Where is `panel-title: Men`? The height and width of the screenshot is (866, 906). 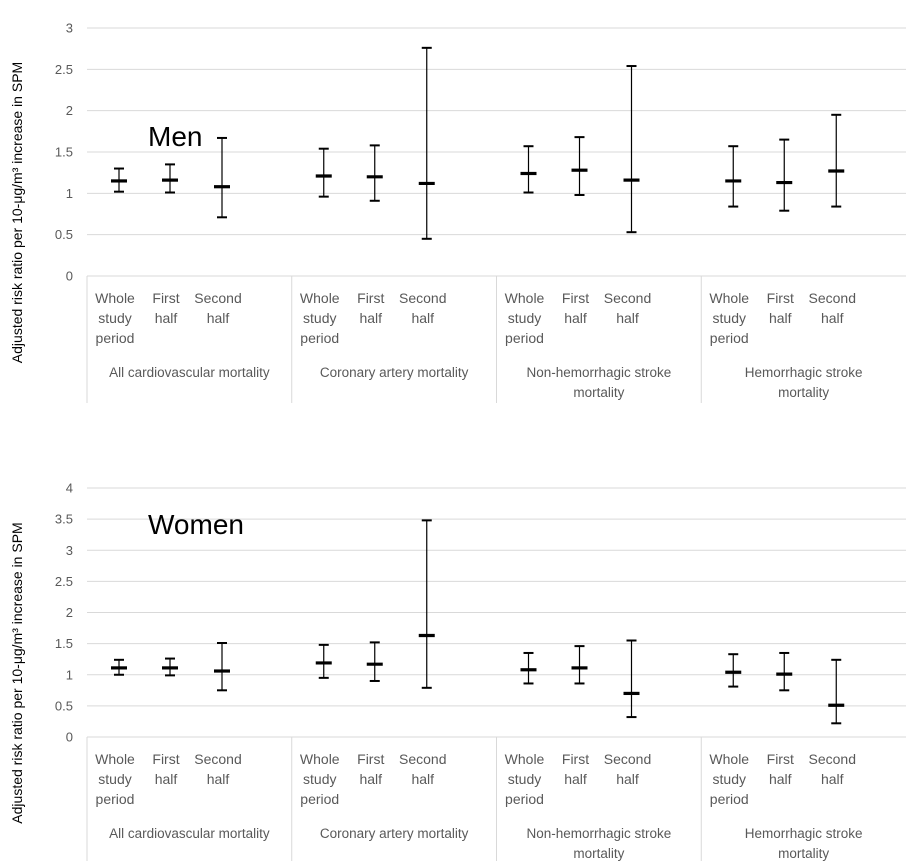 panel-title: Men is located at coordinates (175, 136).